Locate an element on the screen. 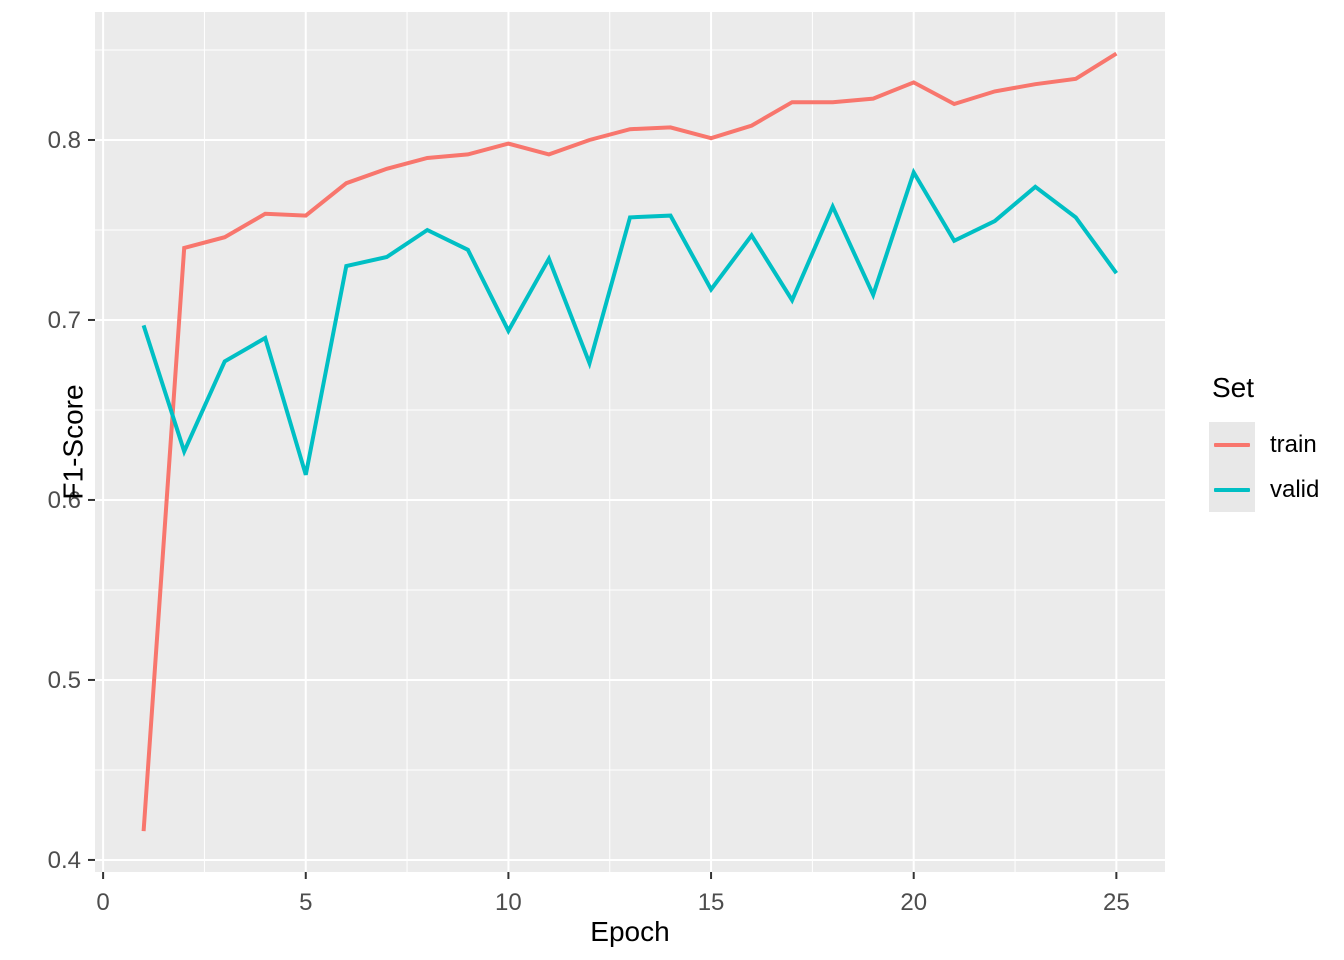 This screenshot has width=1344, height=960. legend-keys: train valid is located at coordinates (1264, 467).